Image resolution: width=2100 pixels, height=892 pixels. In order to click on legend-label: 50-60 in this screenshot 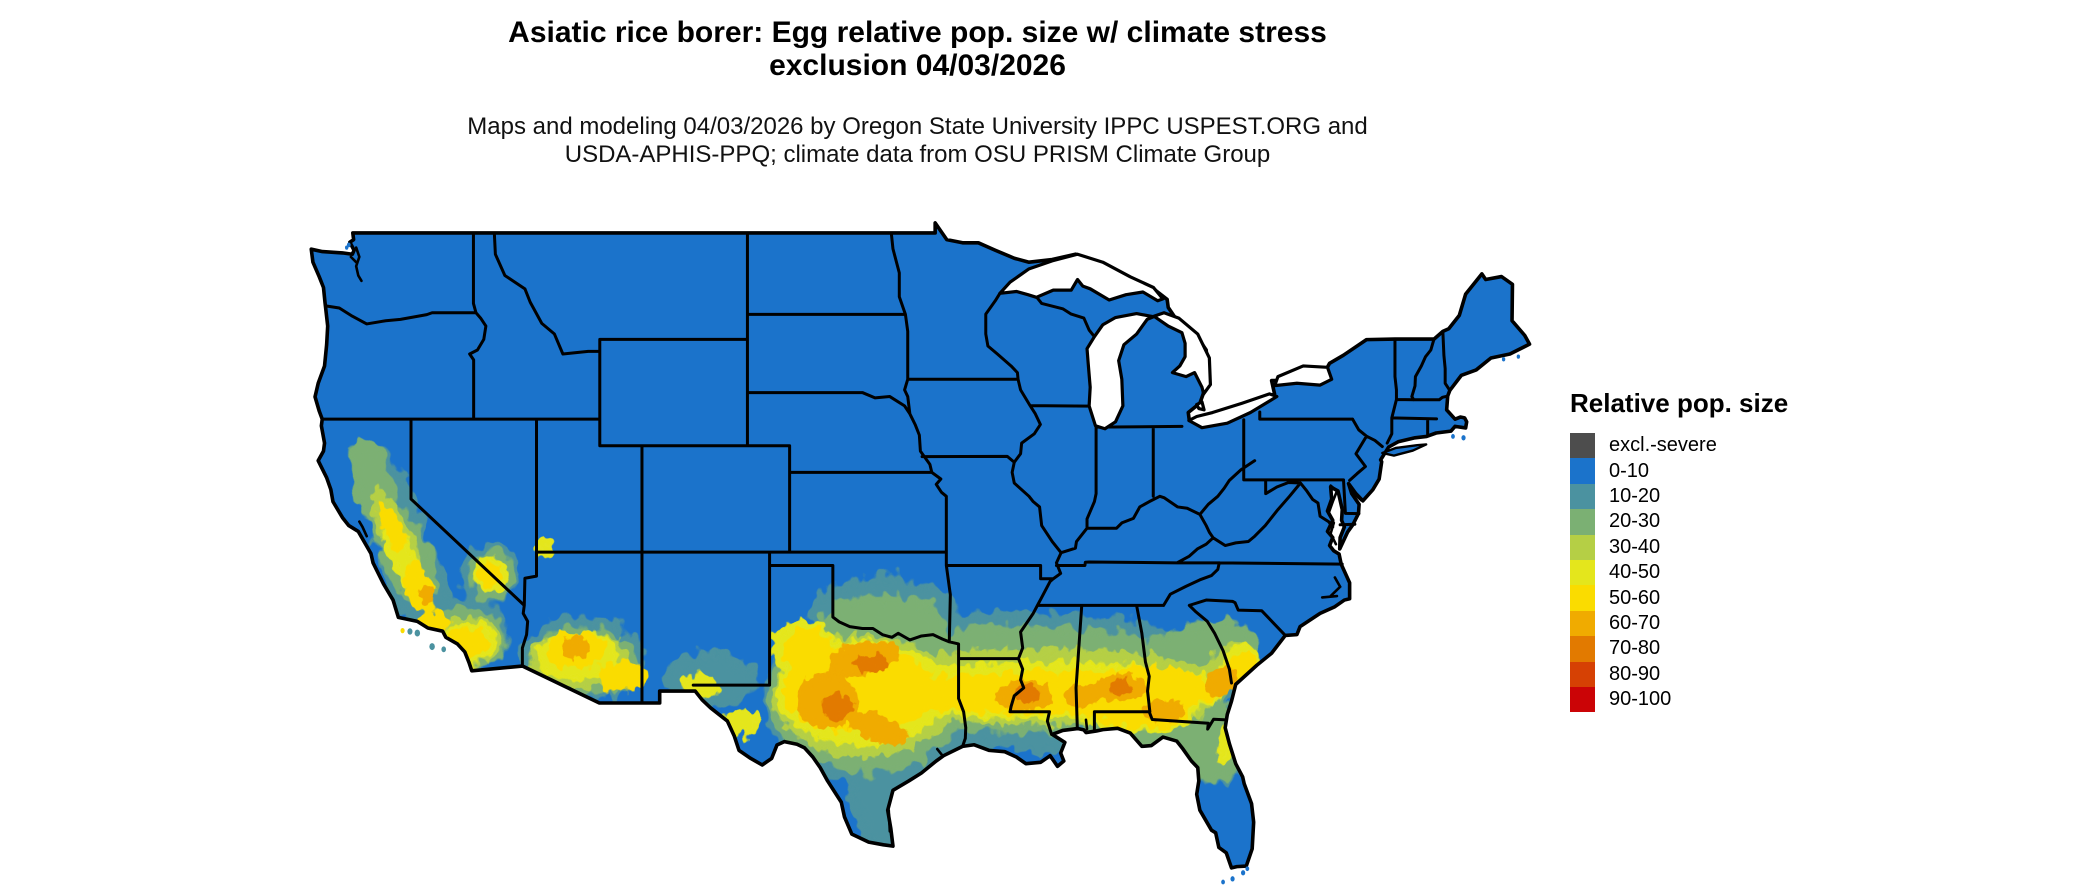, I will do `click(1635, 597)`.